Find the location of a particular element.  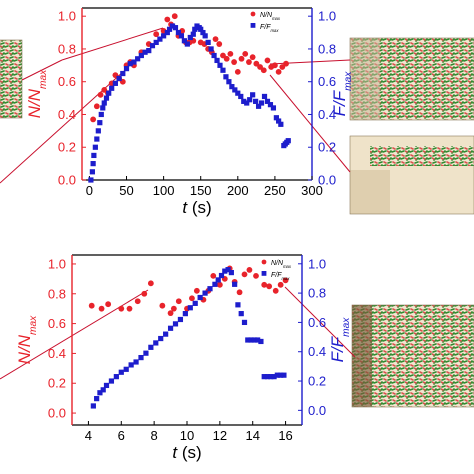

y-tick-label-left: 1.0 is located at coordinates (67, 16).